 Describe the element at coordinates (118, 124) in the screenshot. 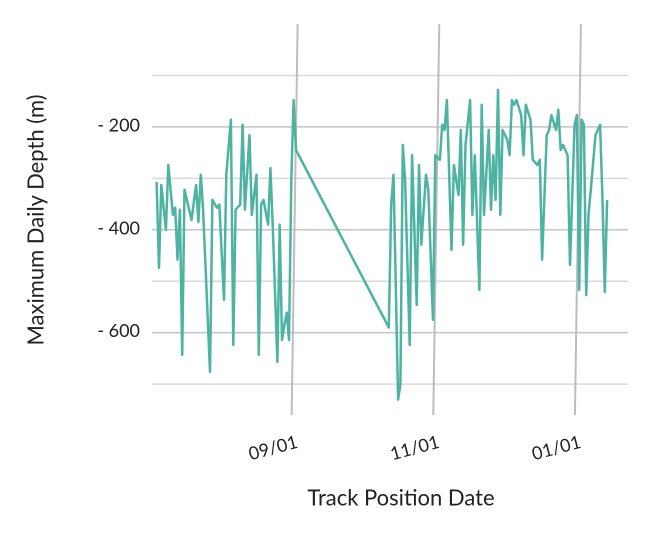

I see `y-tick-label: - 200` at that location.